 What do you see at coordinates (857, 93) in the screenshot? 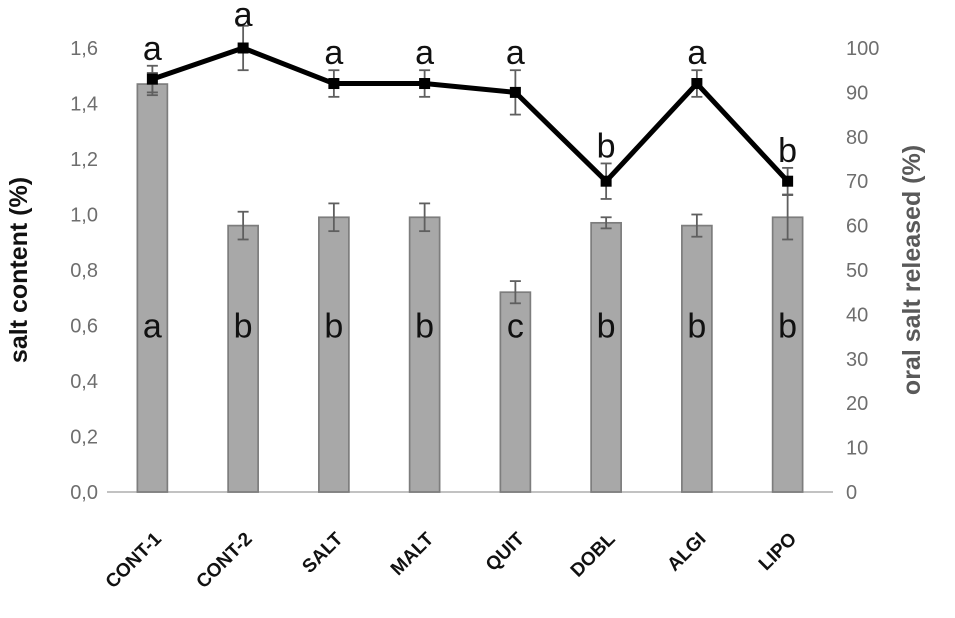
I see `right-axis-tick: 90` at bounding box center [857, 93].